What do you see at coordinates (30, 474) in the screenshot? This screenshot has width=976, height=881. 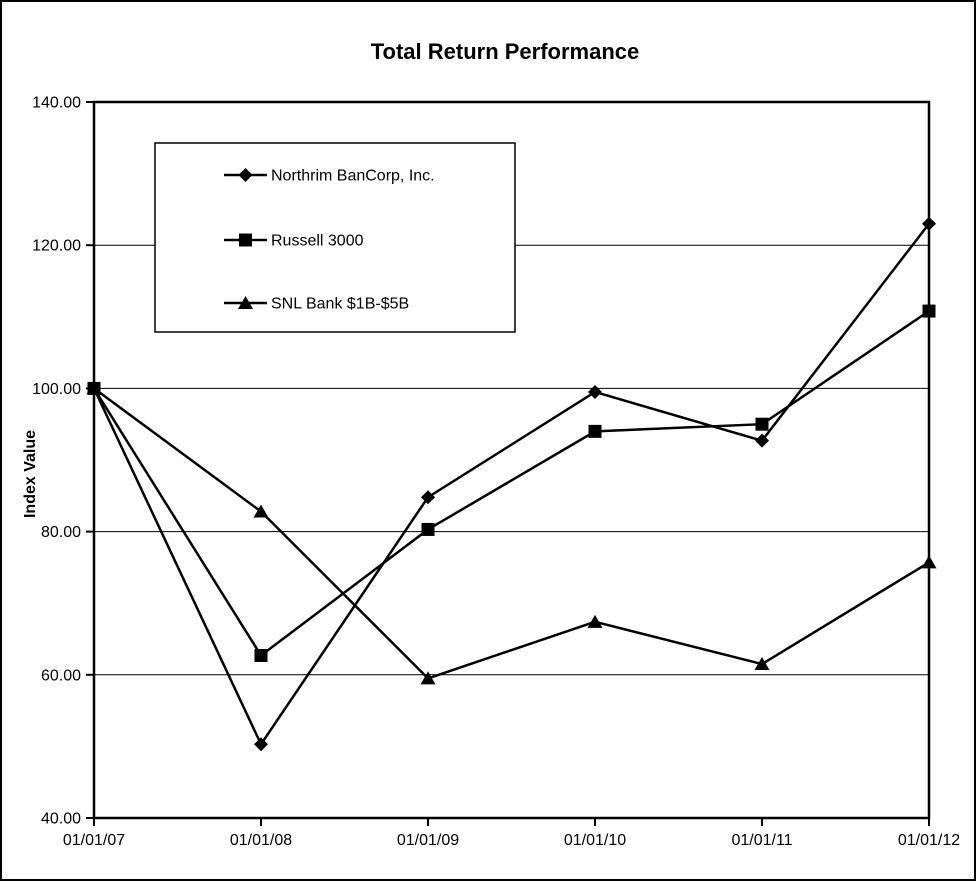 I see `y-axis-title: Index Value` at bounding box center [30, 474].